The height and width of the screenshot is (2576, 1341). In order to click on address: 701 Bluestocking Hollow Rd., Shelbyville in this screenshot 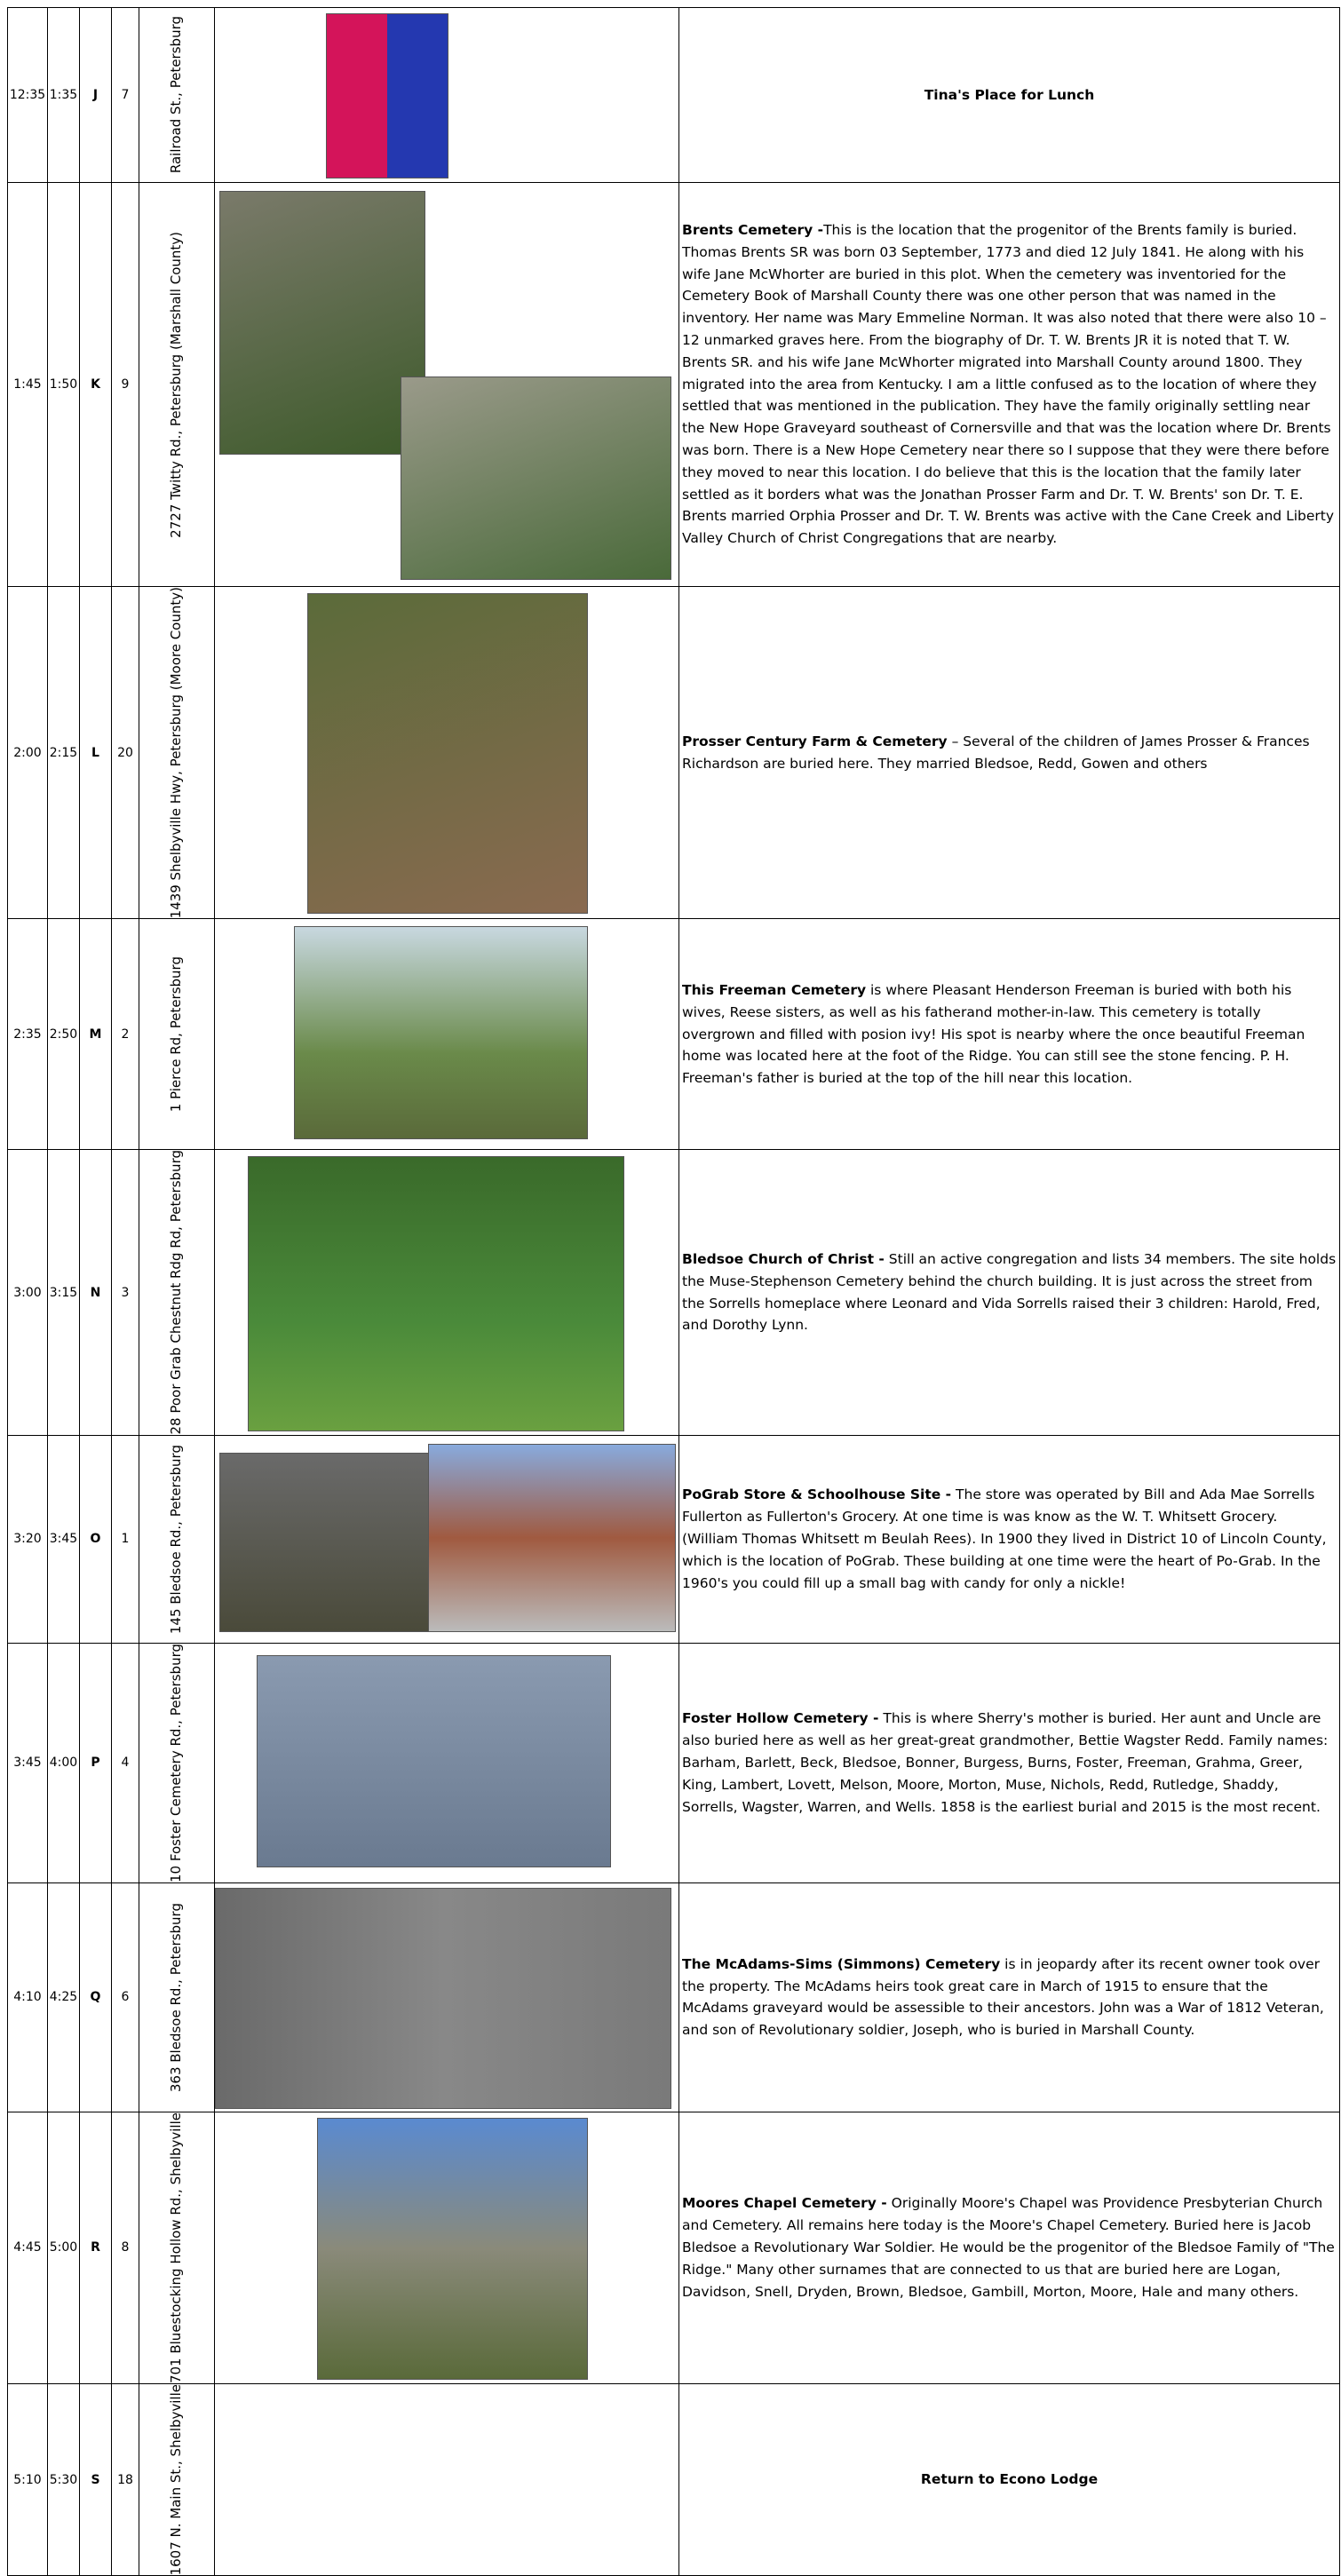, I will do `click(176, 2248)`.